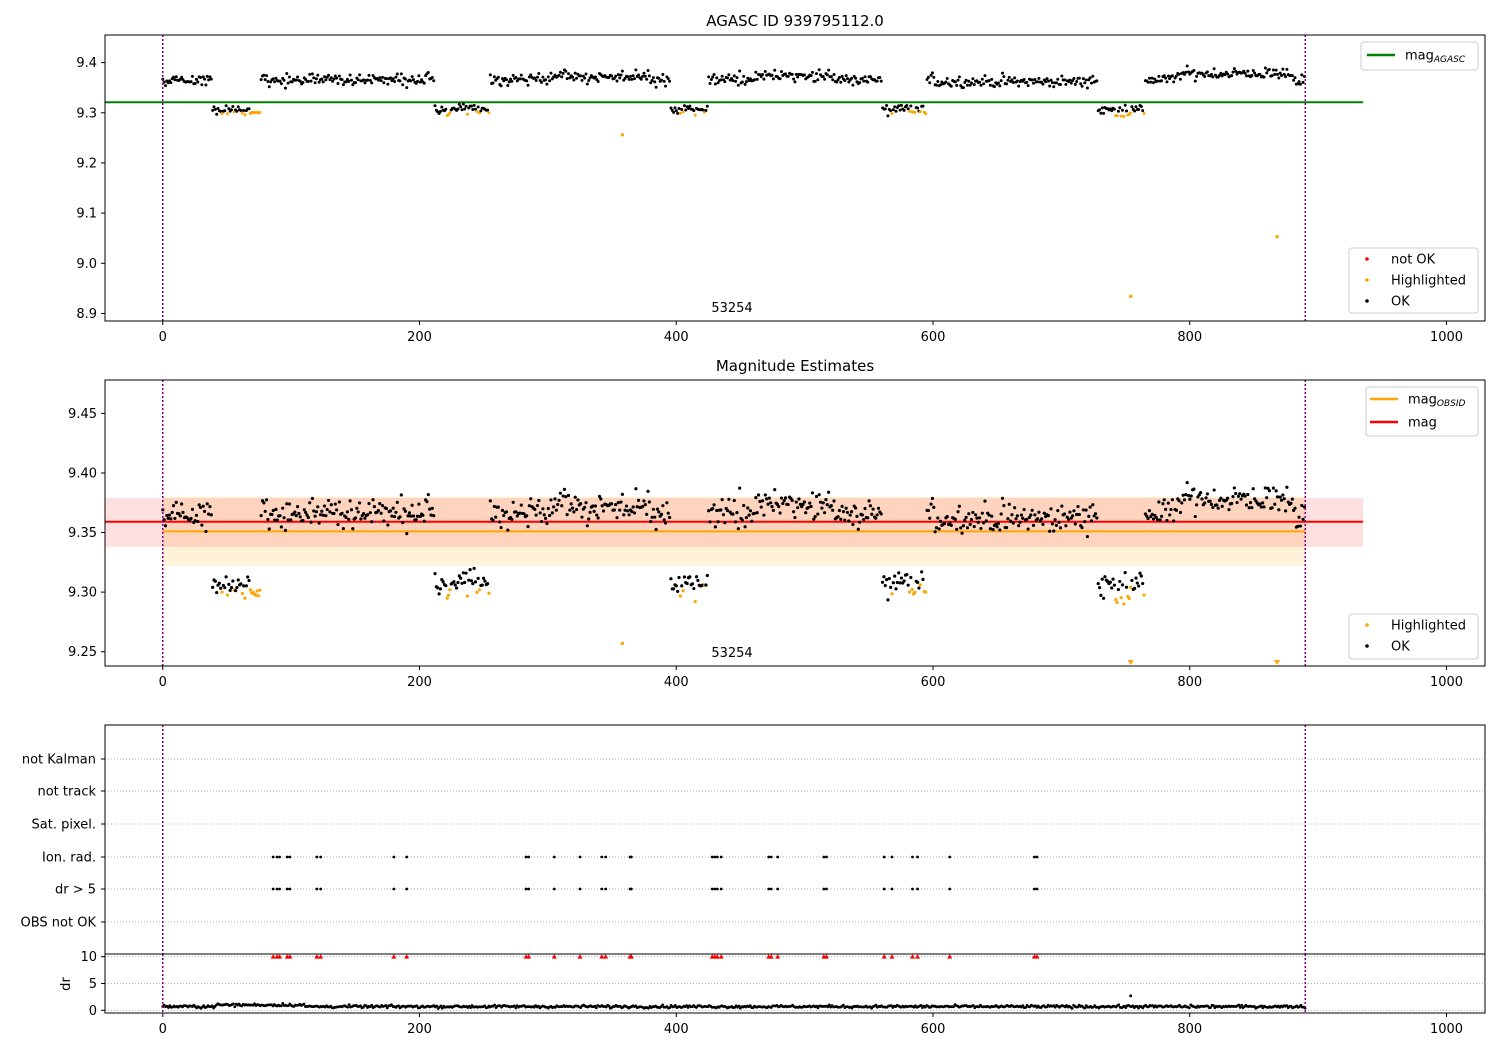 This screenshot has width=1500, height=1050. I want to click on agasc-ytick-label: 9.2, so click(86, 163).